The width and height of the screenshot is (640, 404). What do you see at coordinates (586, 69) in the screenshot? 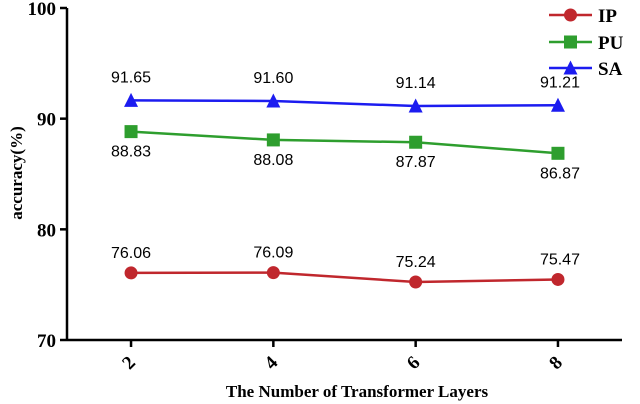
I see `legend-item-sa: SA` at bounding box center [586, 69].